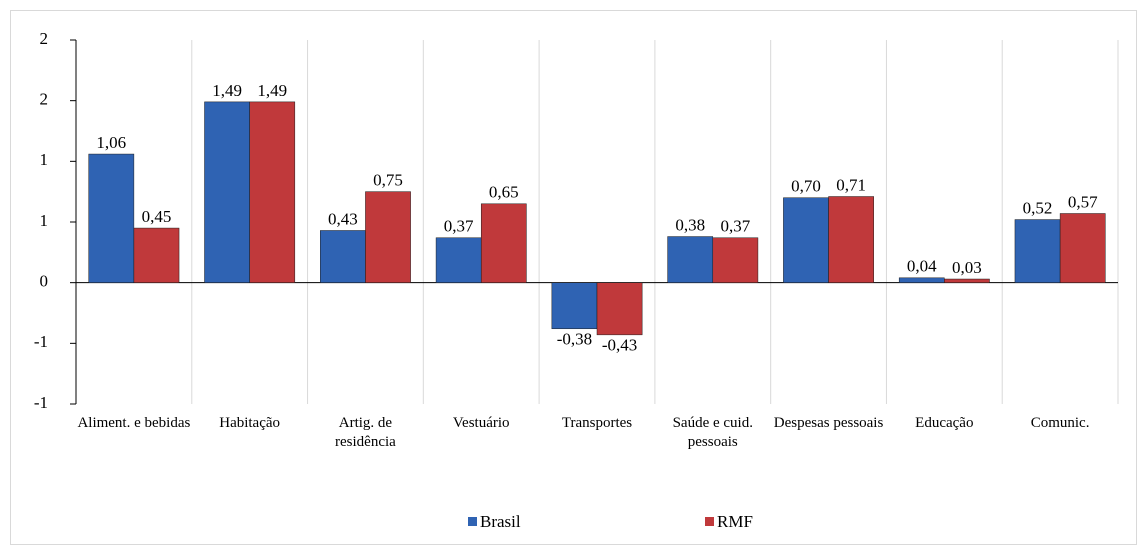 This screenshot has width=1147, height=555. What do you see at coordinates (111, 142) in the screenshot?
I see `value-label: 1,06` at bounding box center [111, 142].